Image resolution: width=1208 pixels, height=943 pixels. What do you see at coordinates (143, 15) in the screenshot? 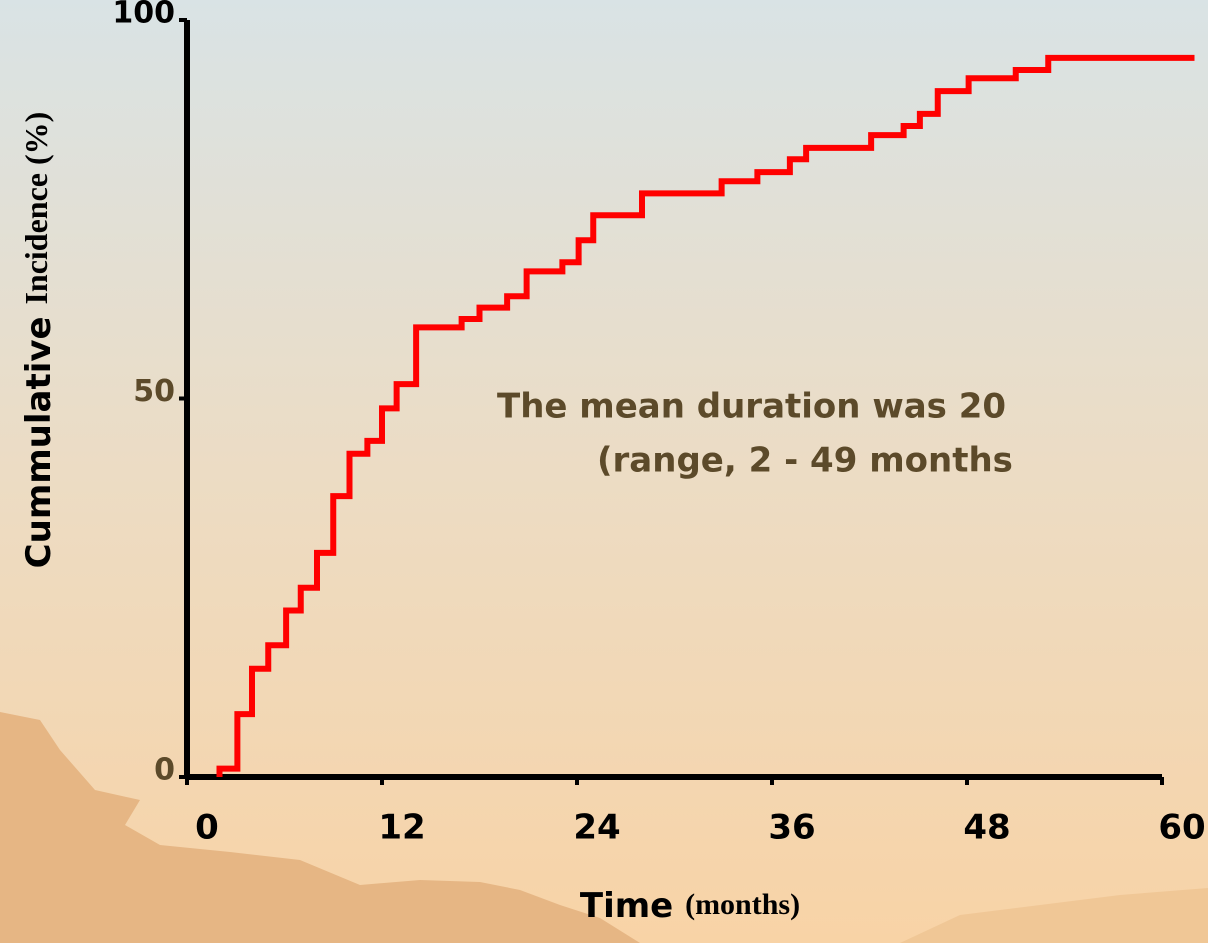
I see `y-tick-label: 100` at bounding box center [143, 15].